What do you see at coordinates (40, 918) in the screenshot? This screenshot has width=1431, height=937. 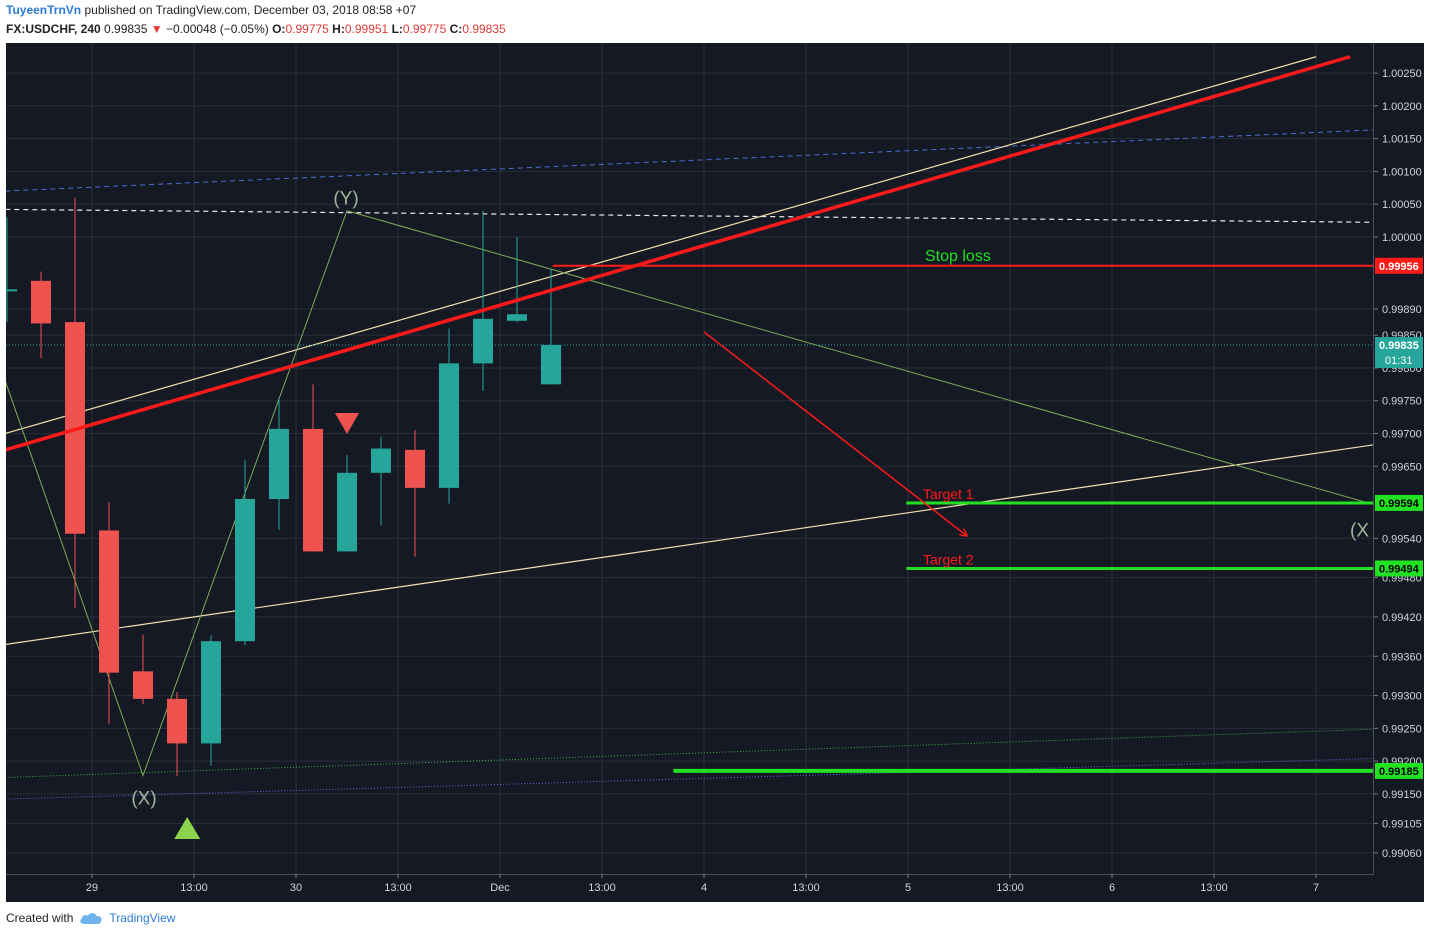 I see `created-with-text: Created with` at bounding box center [40, 918].